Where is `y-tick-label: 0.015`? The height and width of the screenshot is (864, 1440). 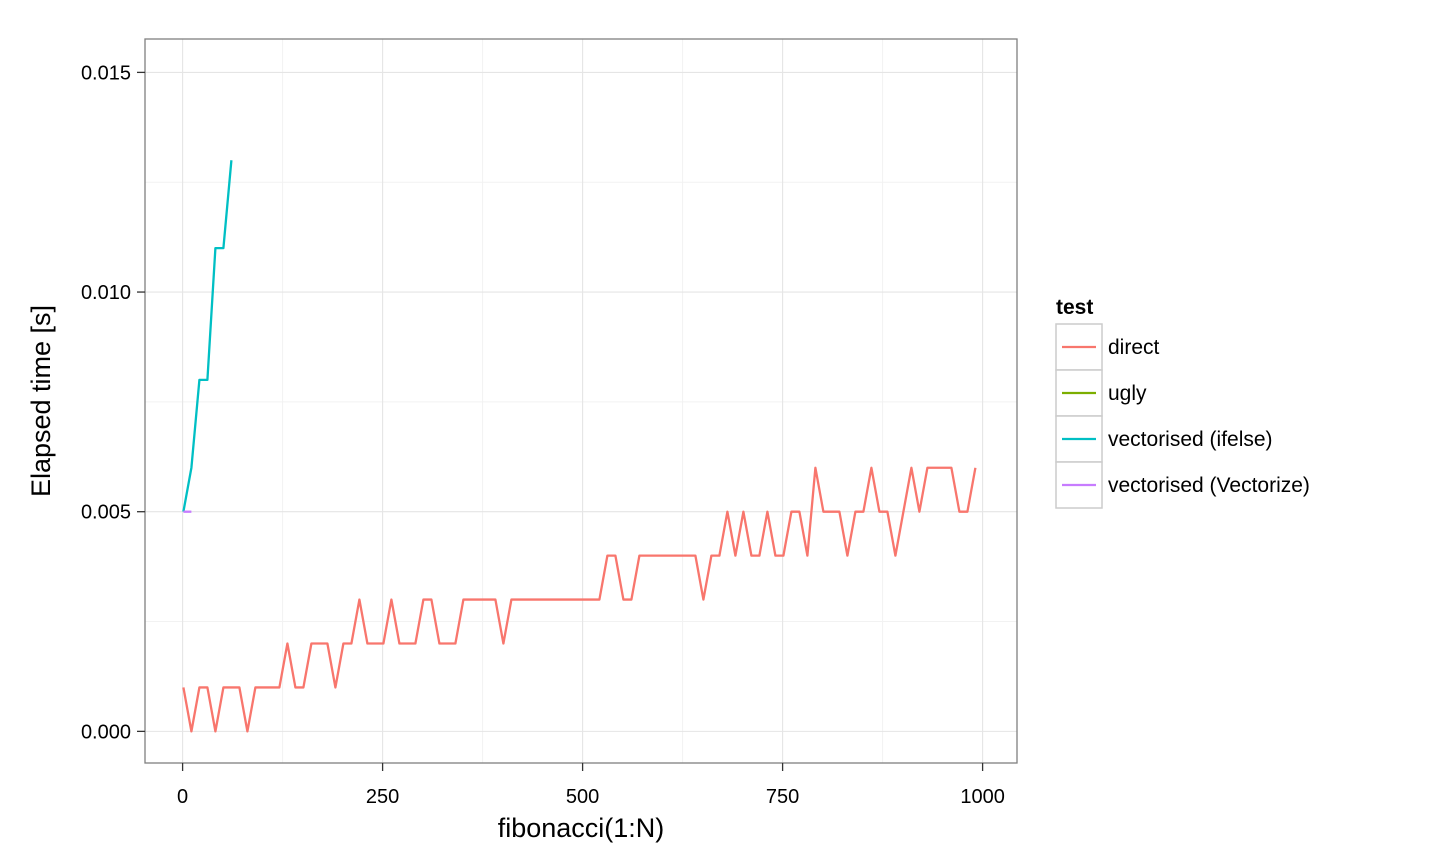
y-tick-label: 0.015 is located at coordinates (106, 73).